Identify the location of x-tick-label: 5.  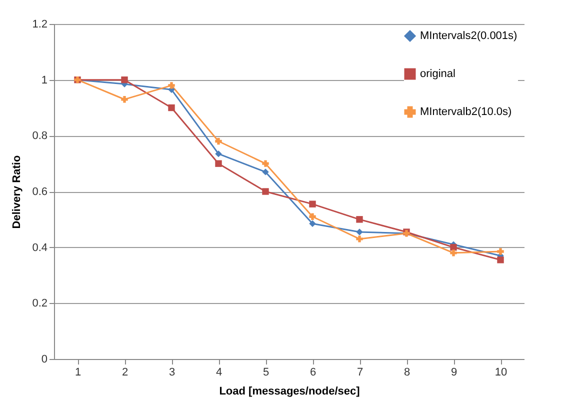
(266, 372).